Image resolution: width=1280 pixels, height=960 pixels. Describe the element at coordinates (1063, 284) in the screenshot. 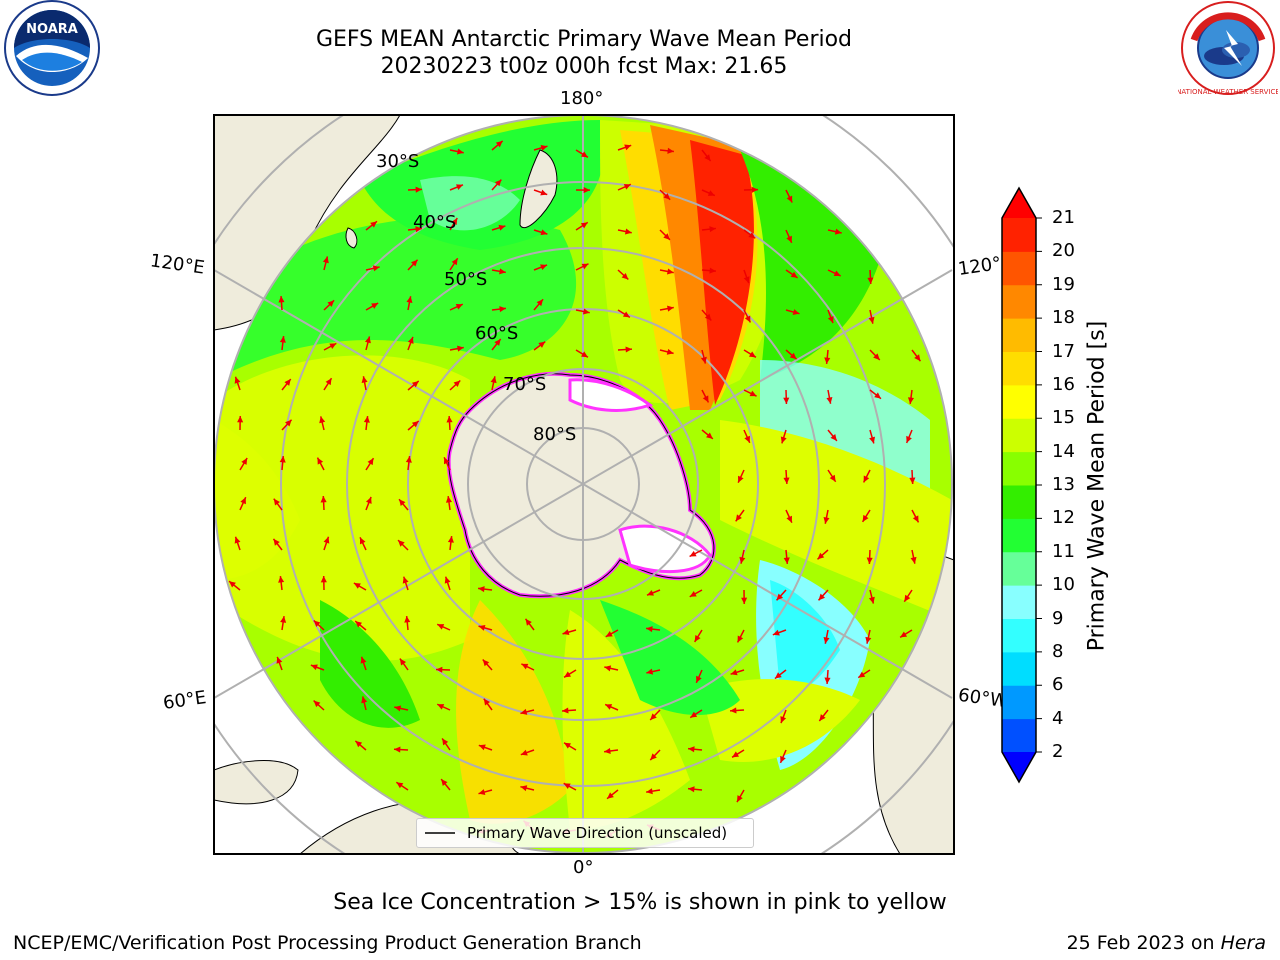

I see `colorbar-tick-label: 19` at that location.